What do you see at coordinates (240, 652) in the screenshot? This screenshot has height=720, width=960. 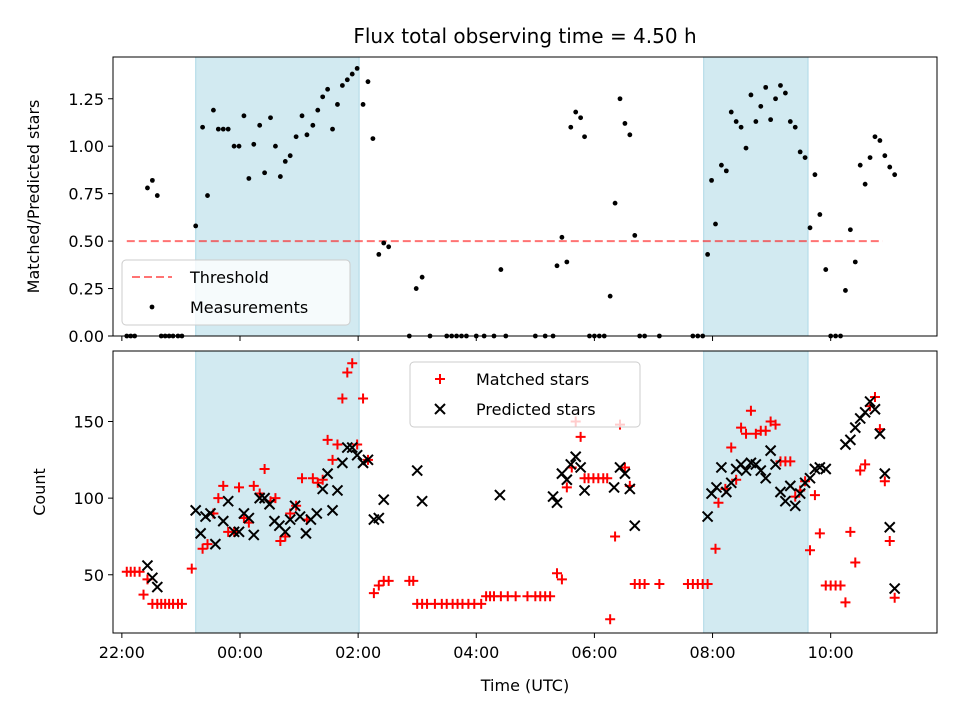 I see `x-tick-label: 00:00` at bounding box center [240, 652].